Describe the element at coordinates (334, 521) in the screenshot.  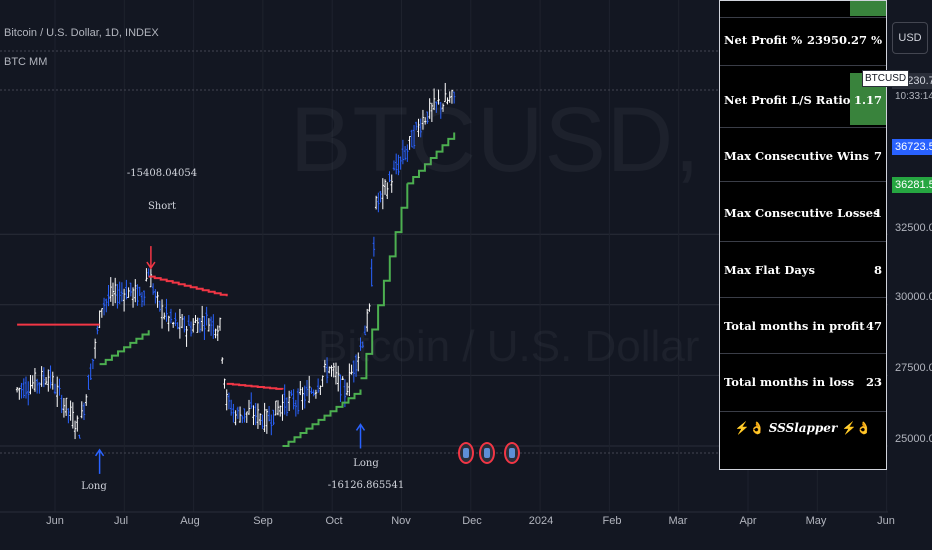
I see `time-tick: Oct` at that location.